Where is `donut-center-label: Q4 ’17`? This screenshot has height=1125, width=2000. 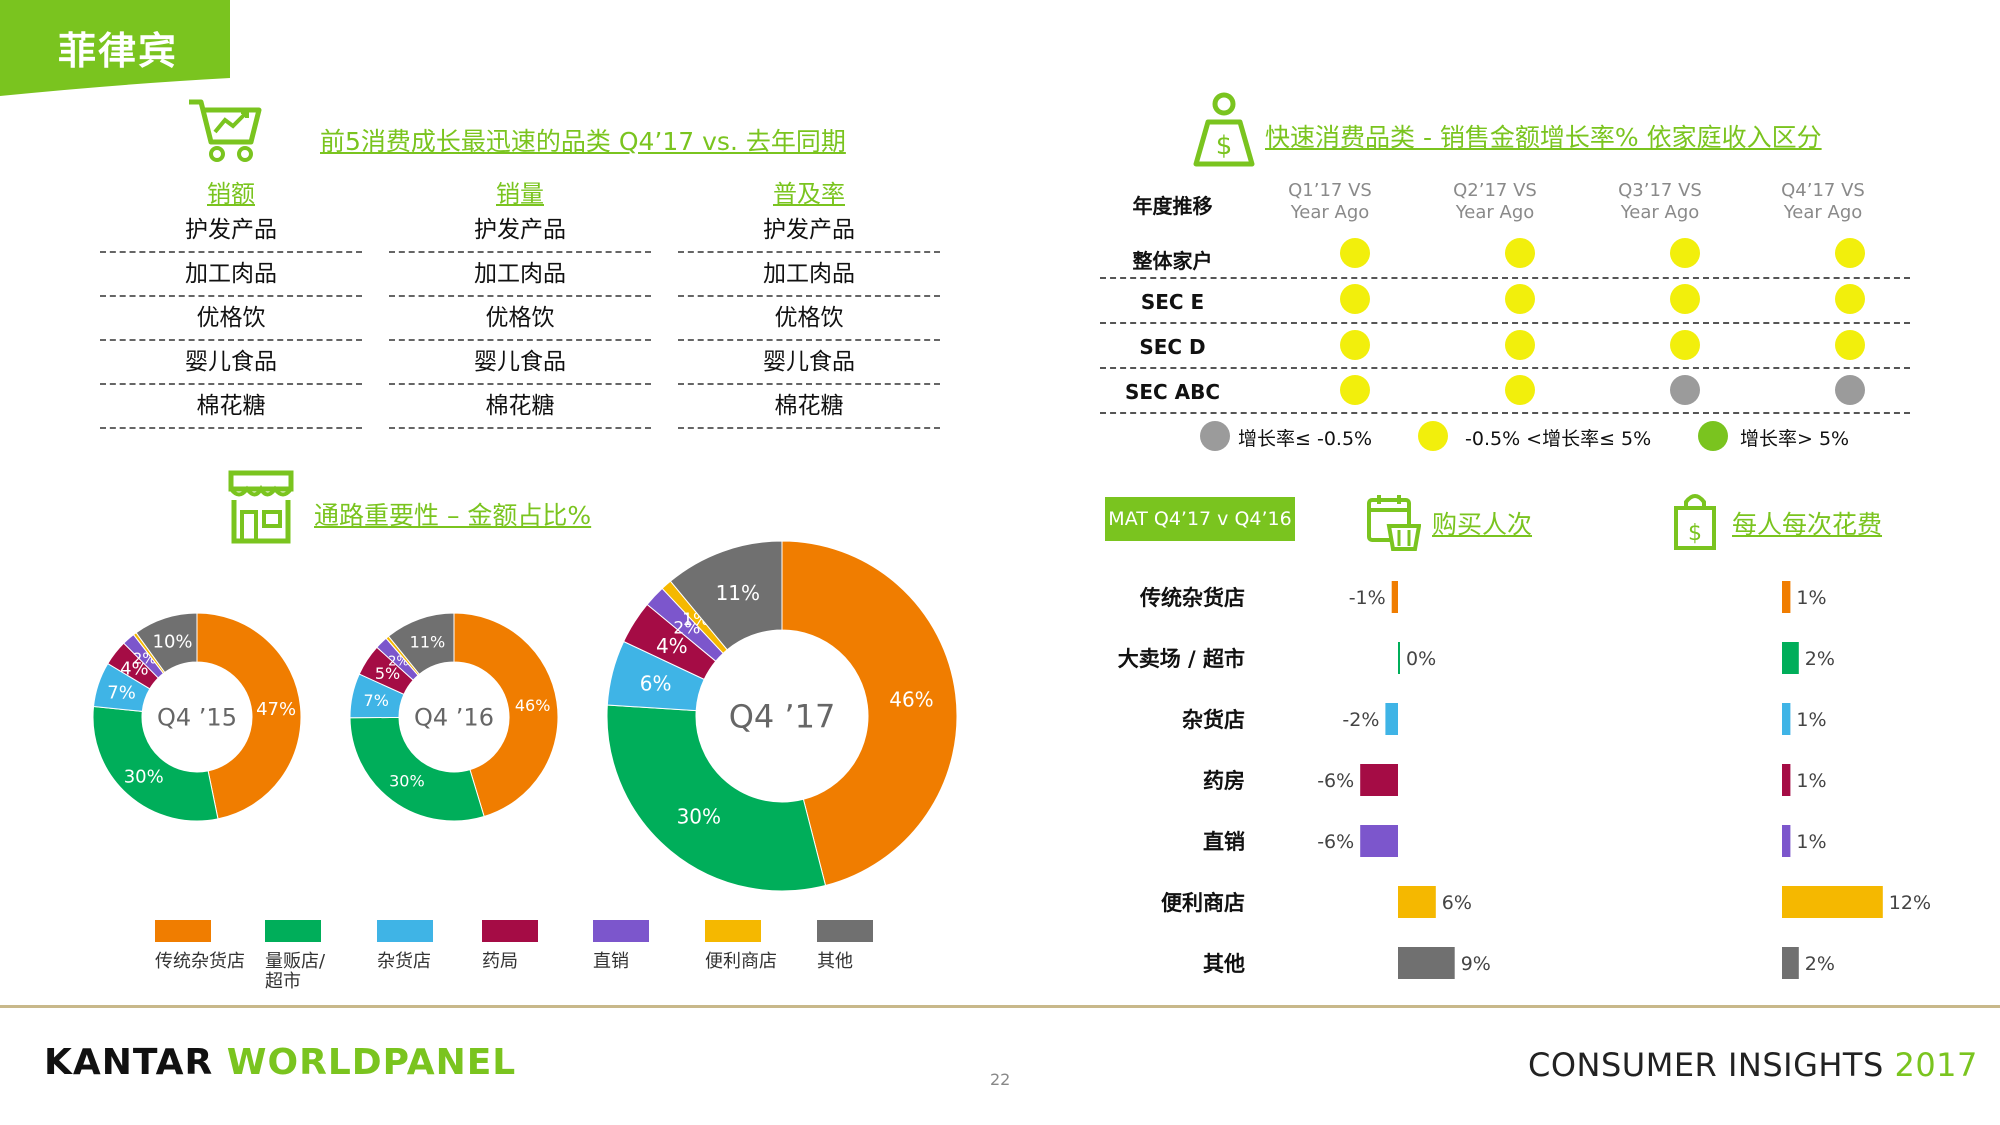
donut-center-label: Q4 ’17 is located at coordinates (782, 717).